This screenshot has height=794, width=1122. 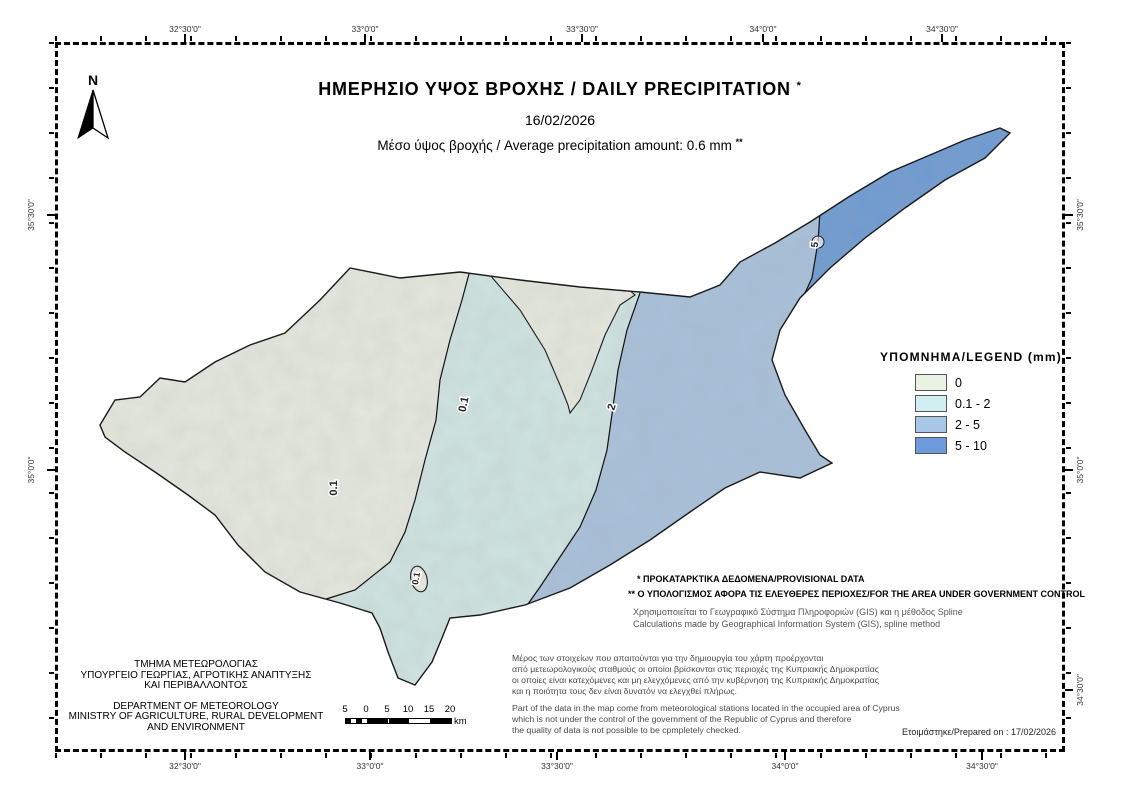 I want to click on lon-label-bottom: 33°30'0", so click(x=557, y=766).